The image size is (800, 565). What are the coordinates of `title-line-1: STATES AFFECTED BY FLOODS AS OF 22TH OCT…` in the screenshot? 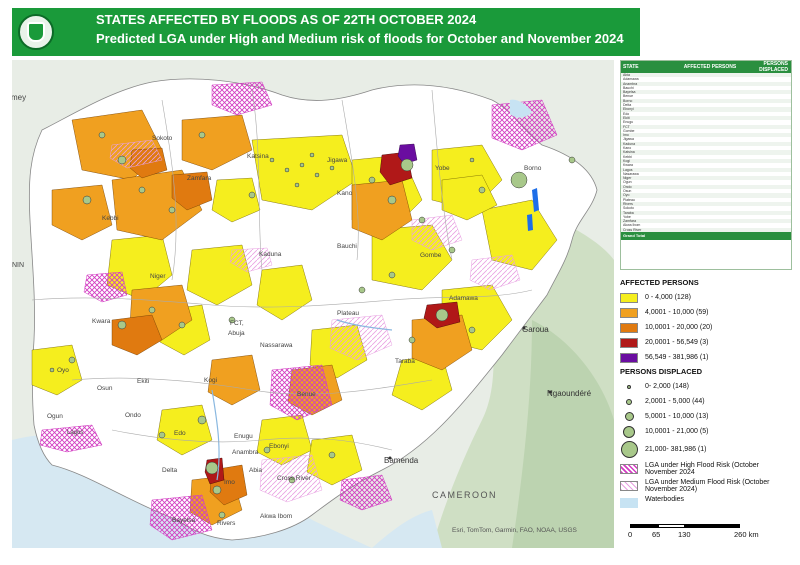 It's located at (286, 19).